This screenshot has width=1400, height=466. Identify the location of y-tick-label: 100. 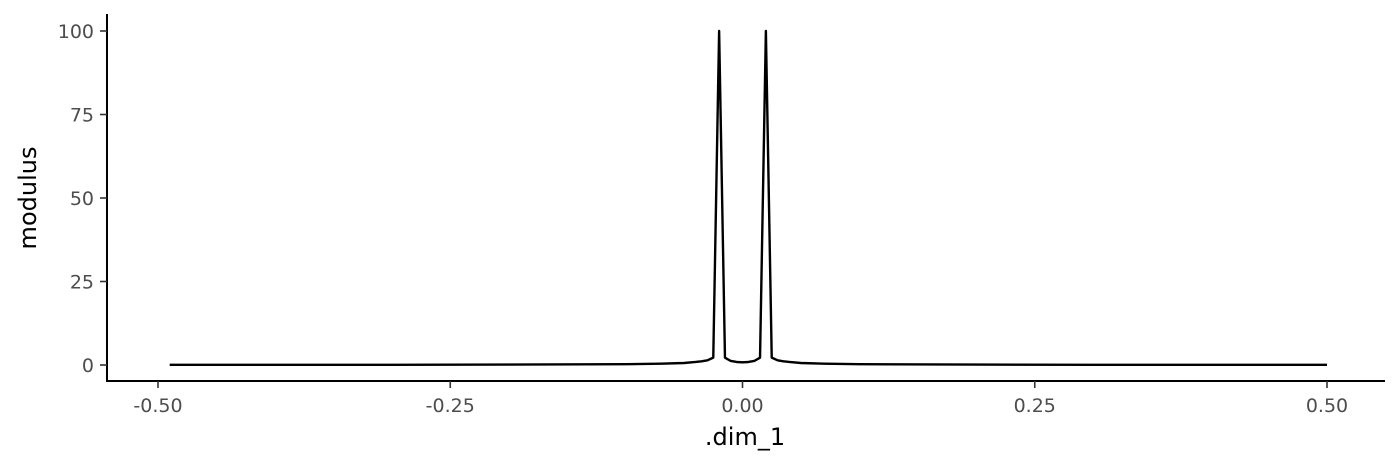
(76, 32).